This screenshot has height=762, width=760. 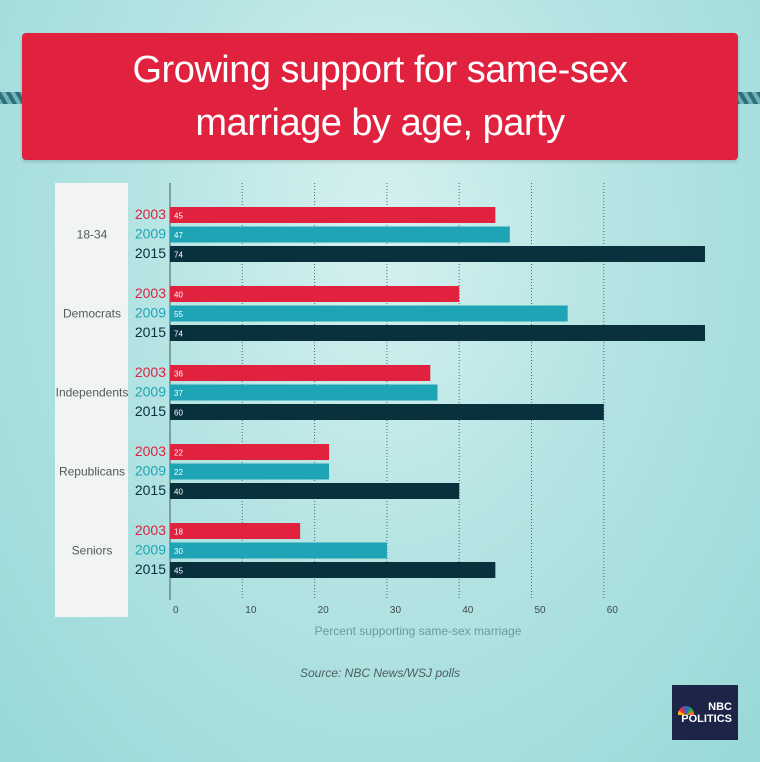 I want to click on nbc-politics-logo: NBC POLITICS, so click(x=705, y=712).